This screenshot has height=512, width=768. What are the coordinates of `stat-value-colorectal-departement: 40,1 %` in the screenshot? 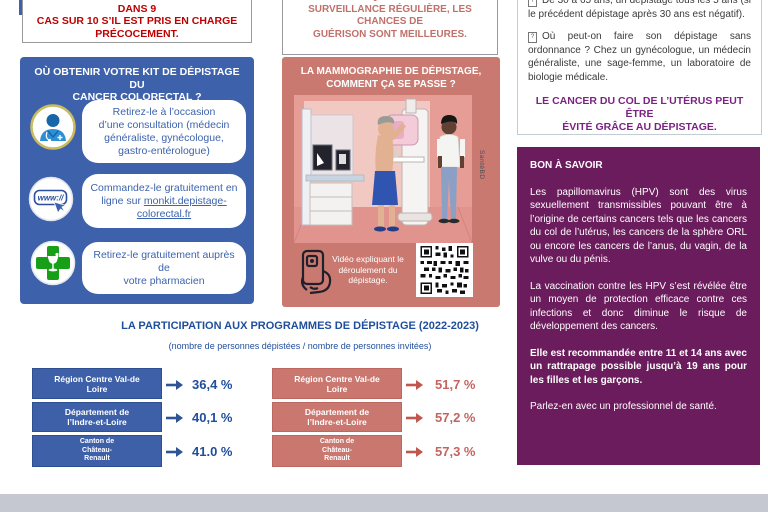 It's located at (212, 417).